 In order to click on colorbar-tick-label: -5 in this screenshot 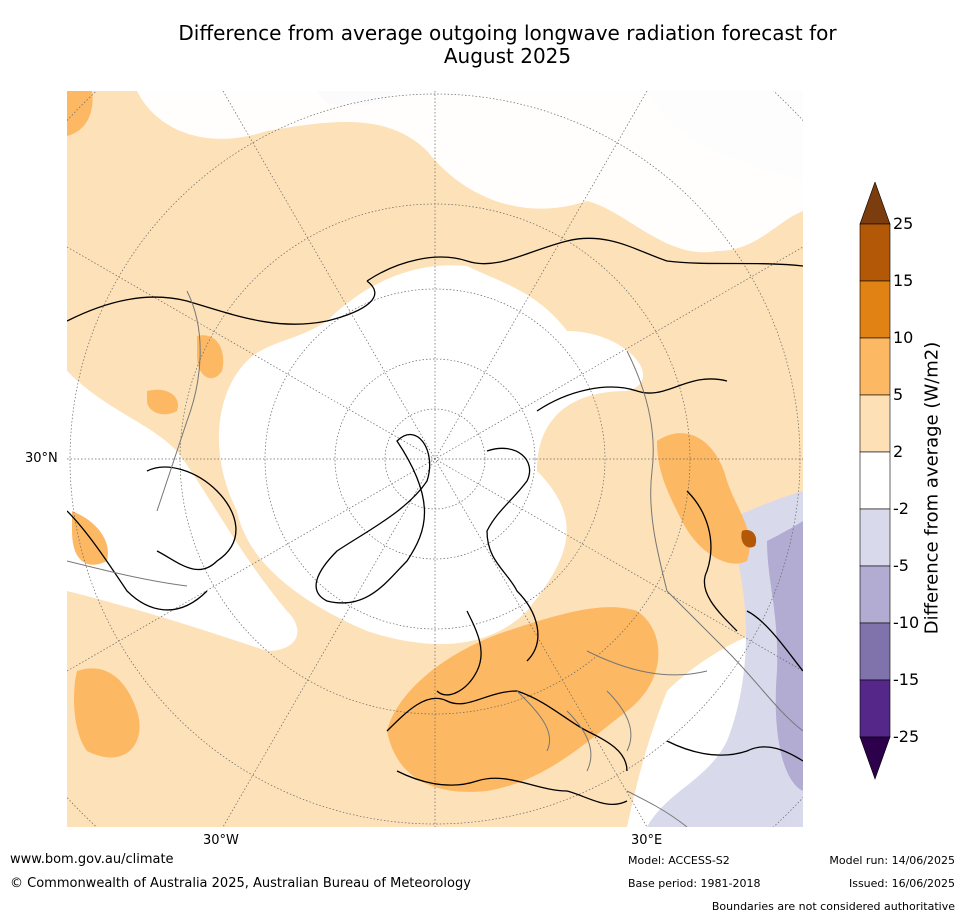, I will do `click(901, 565)`.